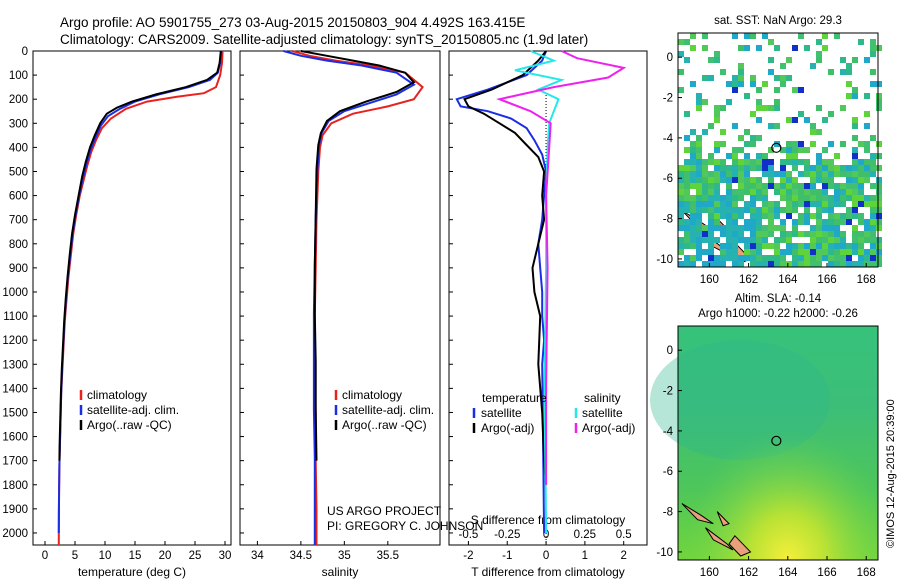  I want to click on project-credit: US ARGO PROJECT, so click(384, 511).